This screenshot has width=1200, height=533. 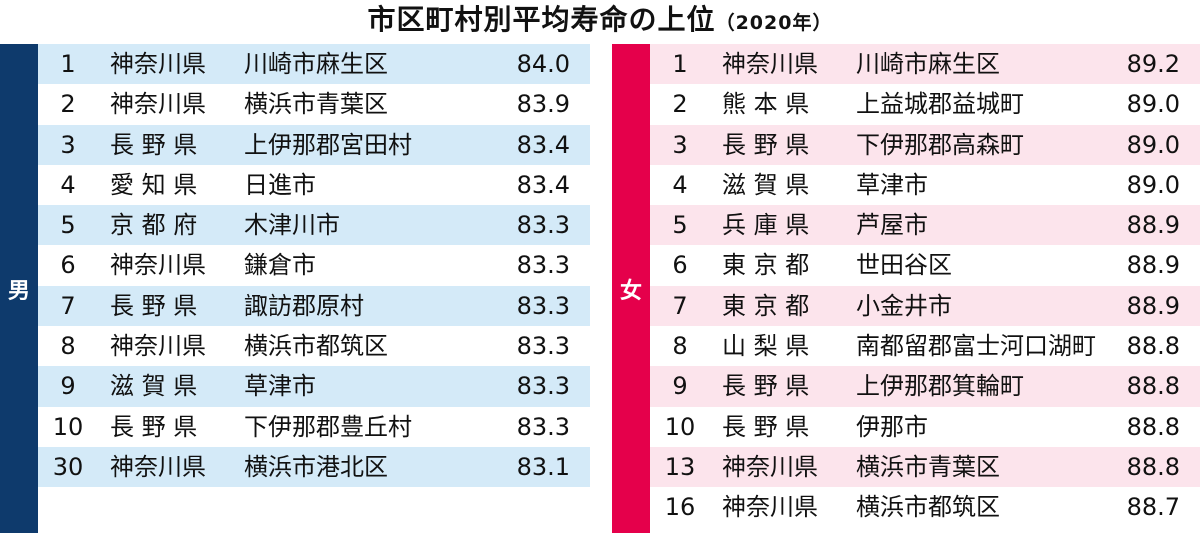 What do you see at coordinates (68, 104) in the screenshot?
I see `rank-cell: 2` at bounding box center [68, 104].